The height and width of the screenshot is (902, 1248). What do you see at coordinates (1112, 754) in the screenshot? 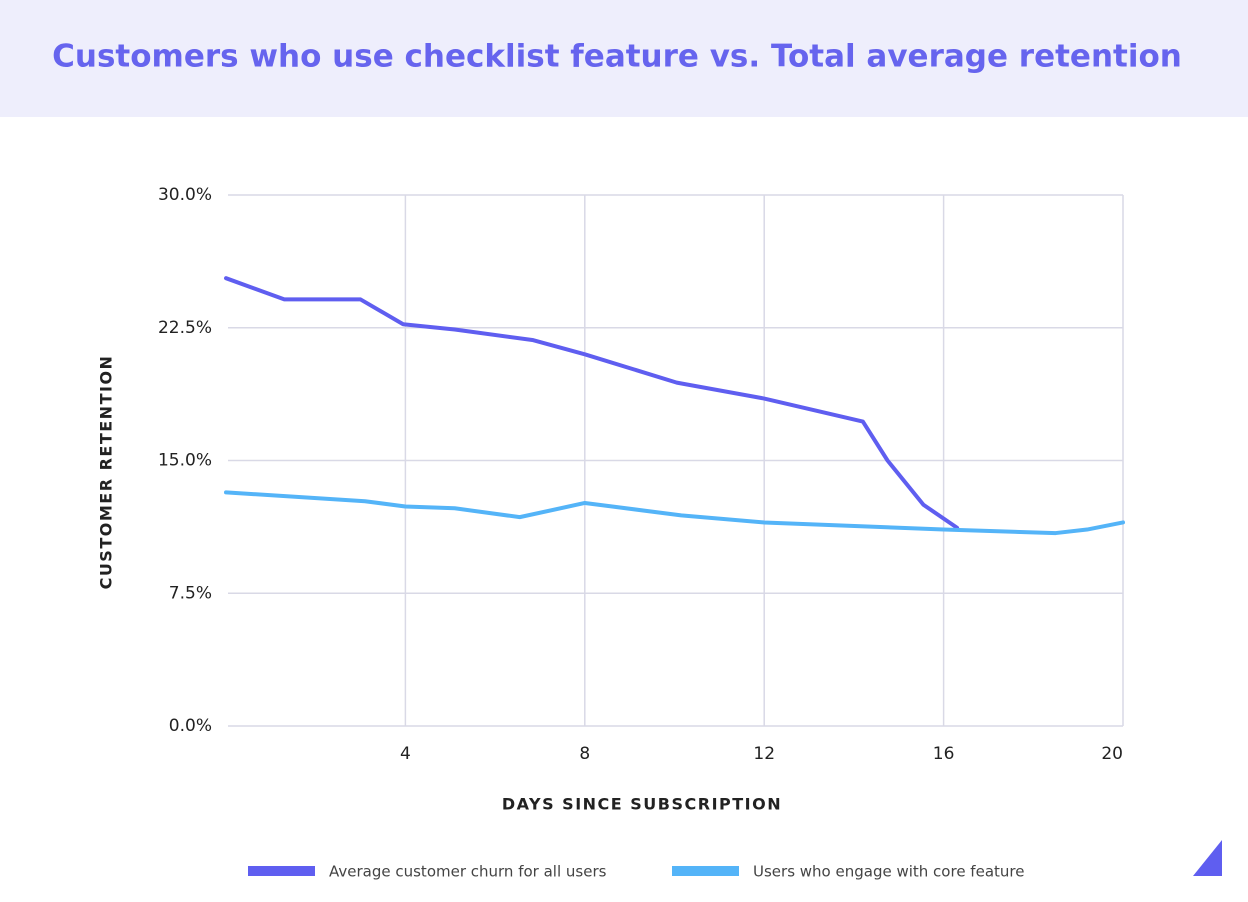
I see `x-tick-label: 20` at bounding box center [1112, 754].